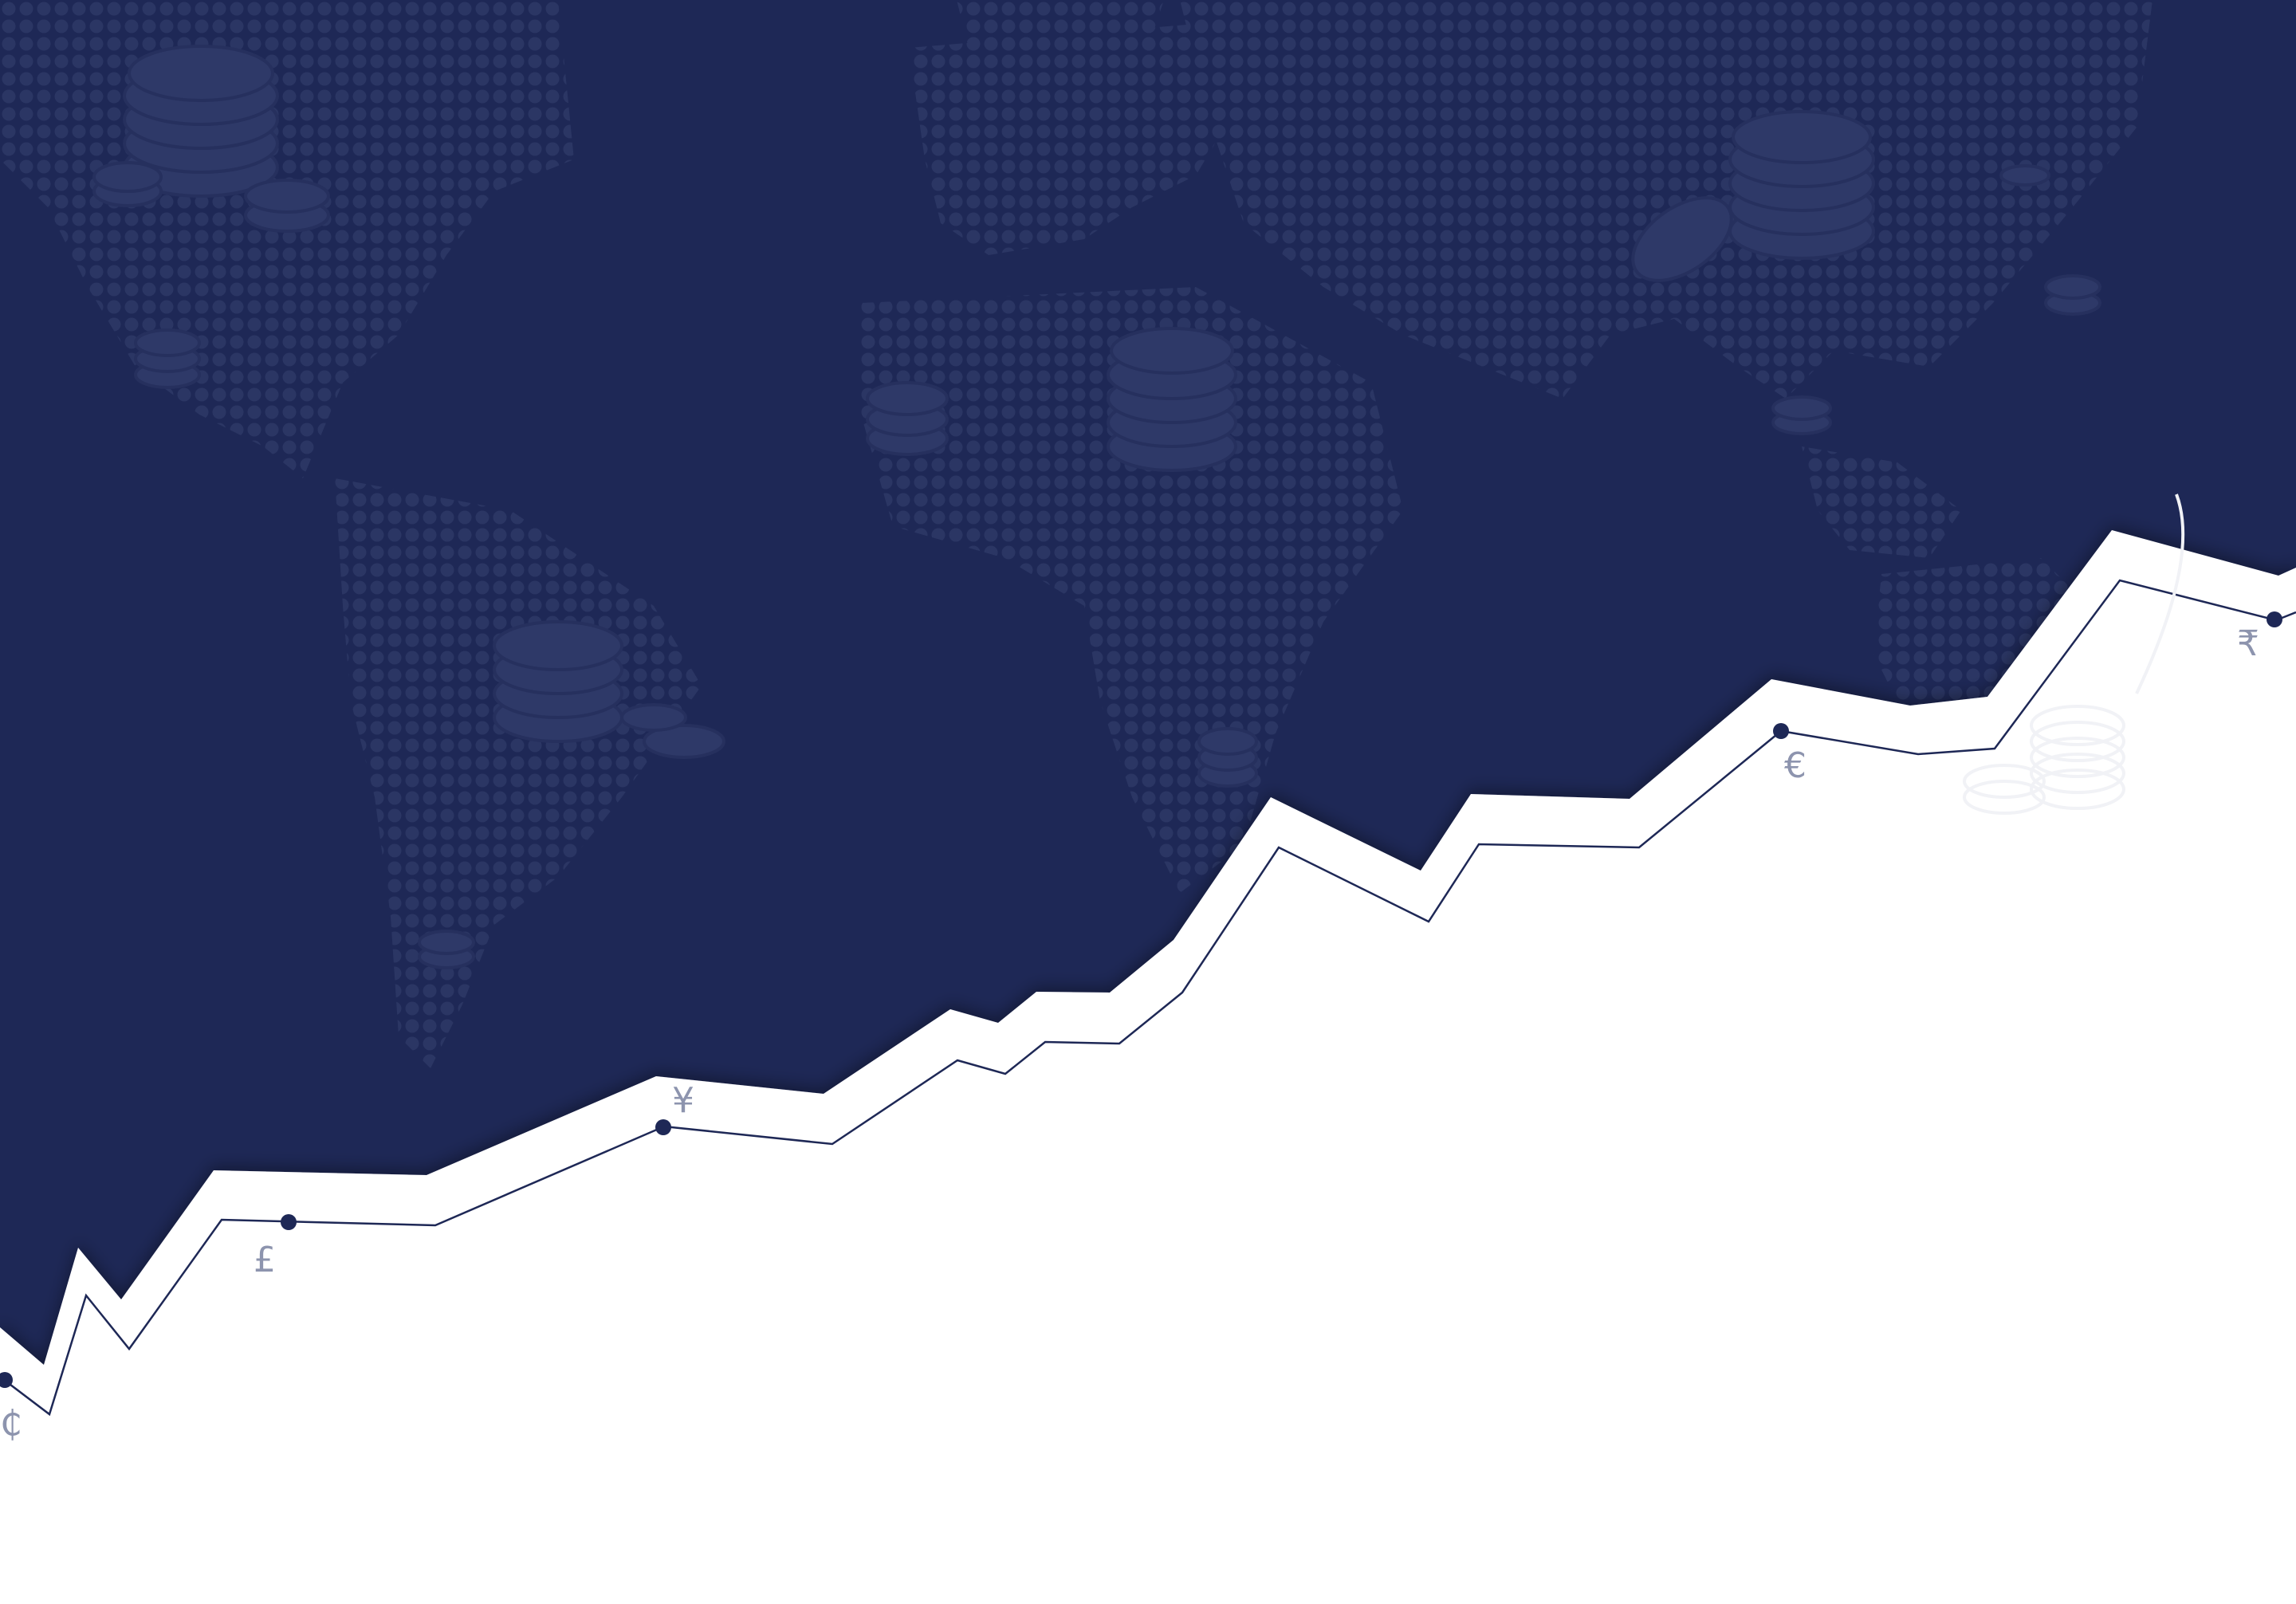  What do you see at coordinates (1781, 731) in the screenshot?
I see `data-point-euro` at bounding box center [1781, 731].